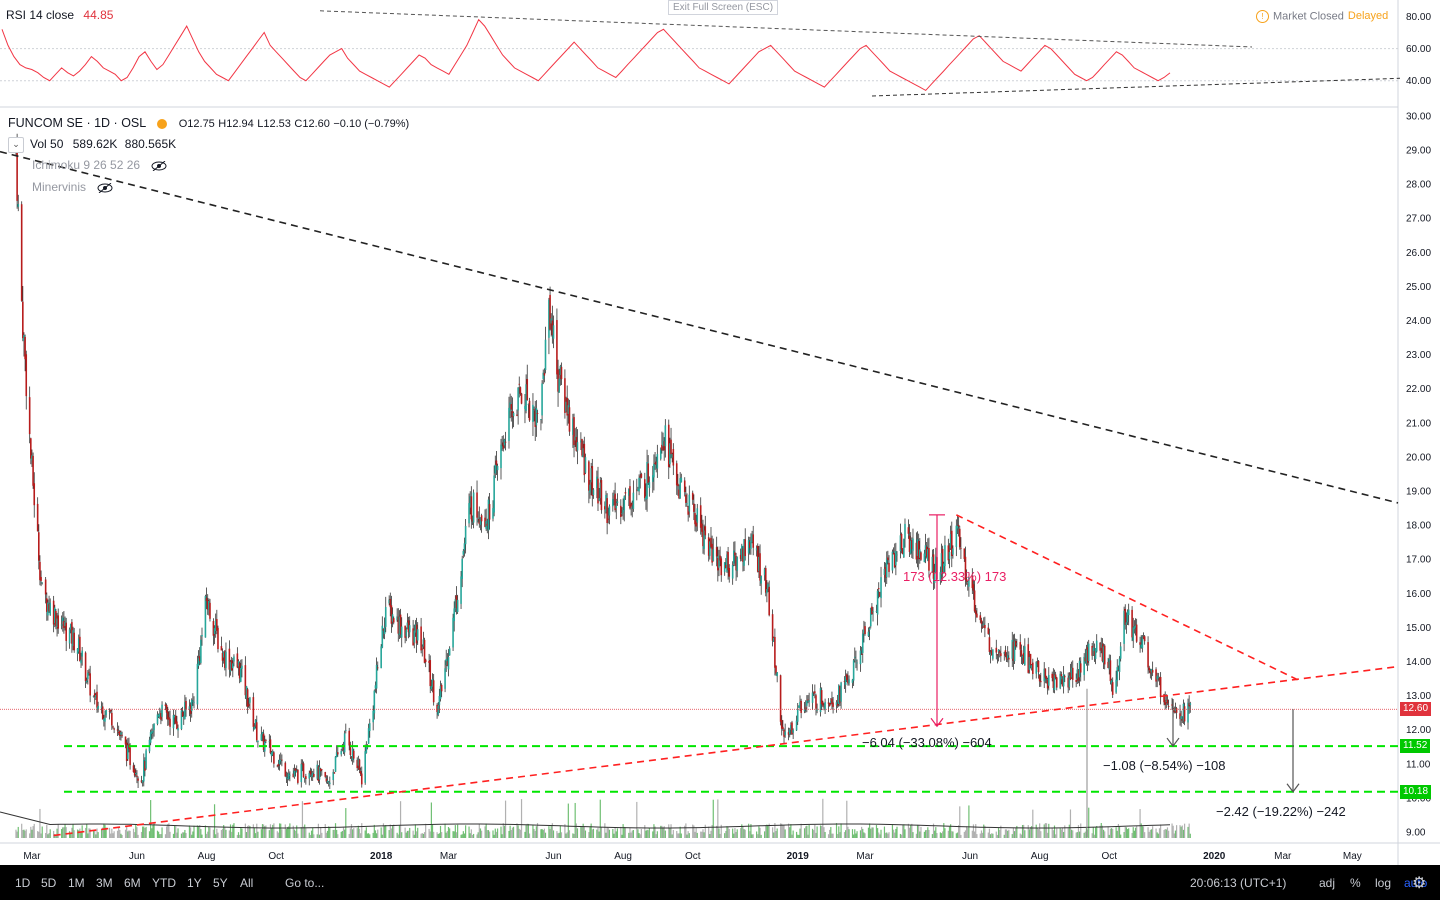 The image size is (1440, 900). Describe the element at coordinates (1418, 287) in the screenshot. I see `price-axis-tick: 25.00` at that location.